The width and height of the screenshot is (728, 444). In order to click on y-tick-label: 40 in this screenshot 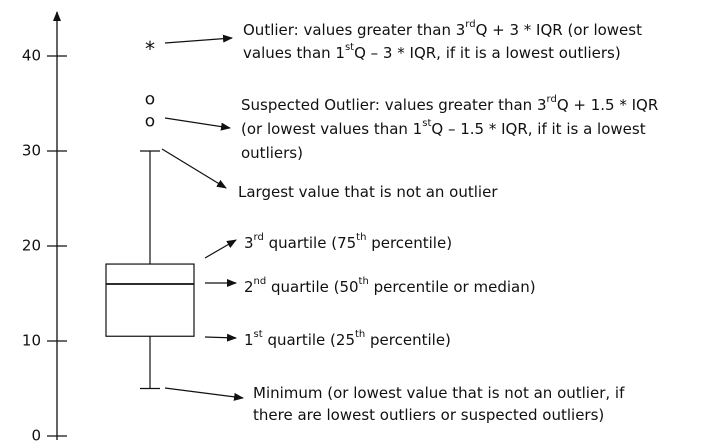, I will do `click(31, 56)`.